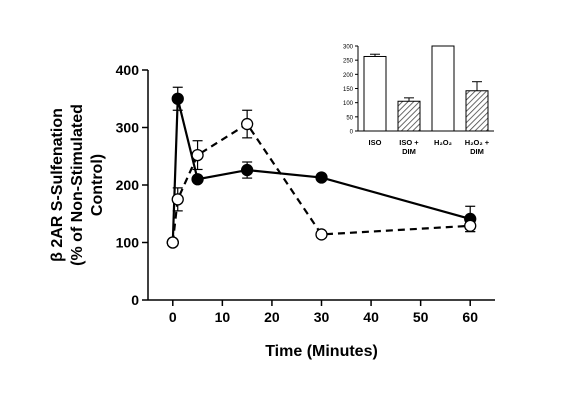 Image resolution: width=581 pixels, height=417 pixels. What do you see at coordinates (470, 317) in the screenshot?
I see `x-tick-label: 60` at bounding box center [470, 317].